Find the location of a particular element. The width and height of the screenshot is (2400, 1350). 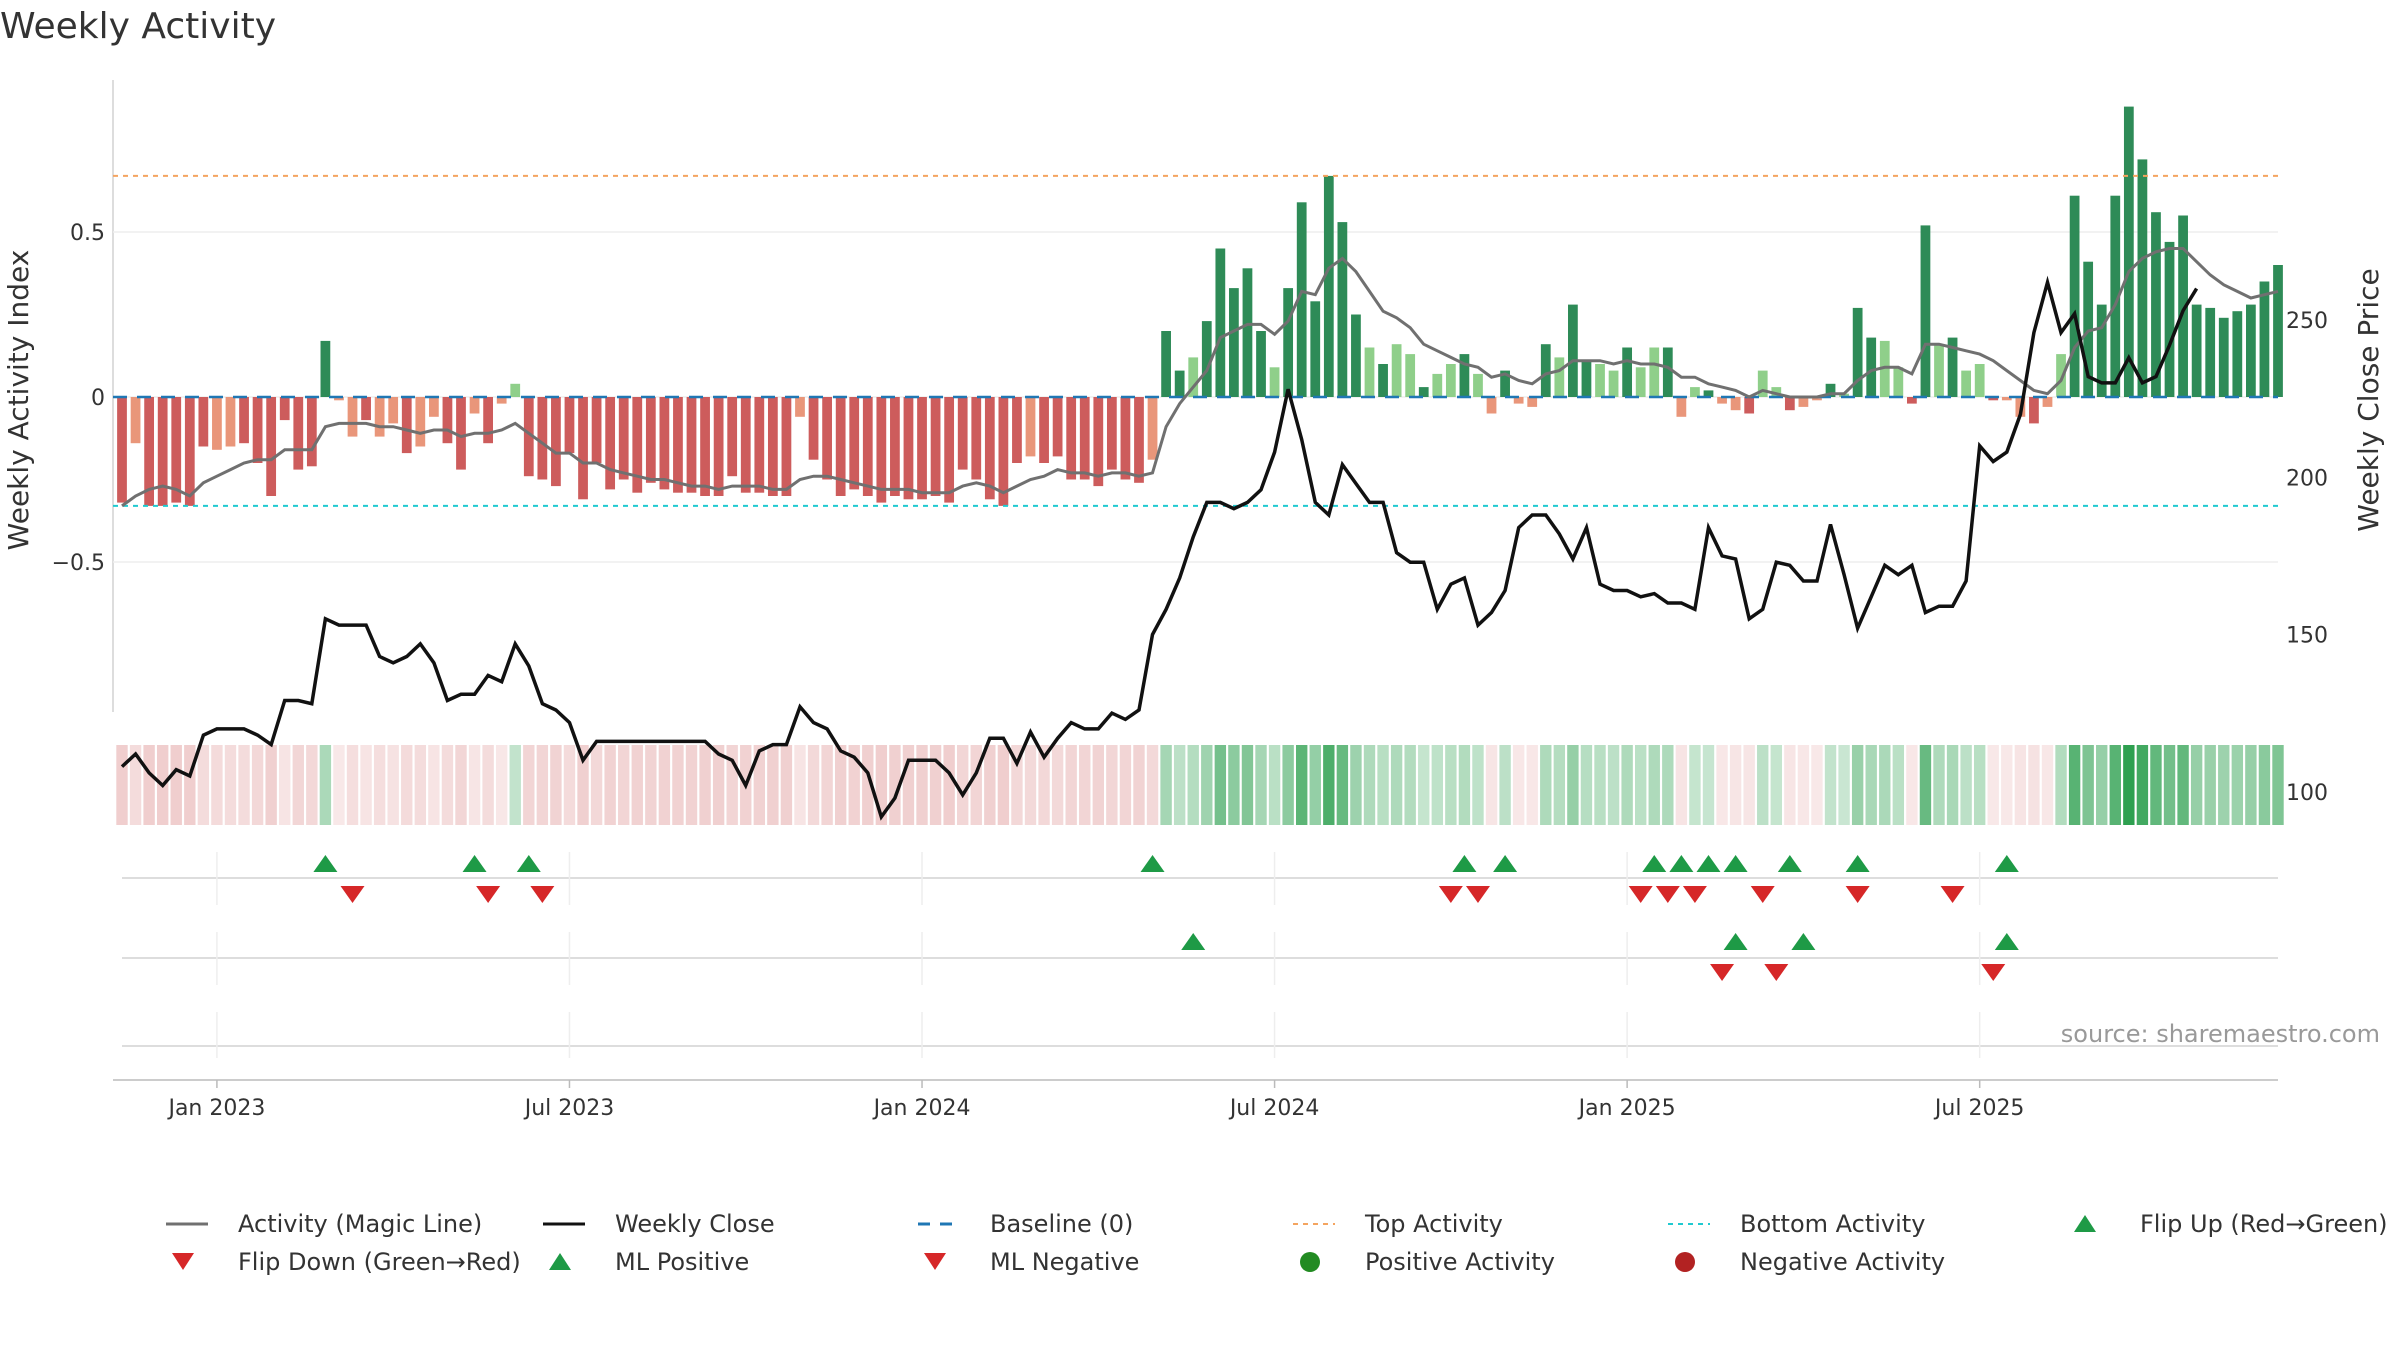

x-tick-label: Jul 2025 is located at coordinates (1979, 1108).